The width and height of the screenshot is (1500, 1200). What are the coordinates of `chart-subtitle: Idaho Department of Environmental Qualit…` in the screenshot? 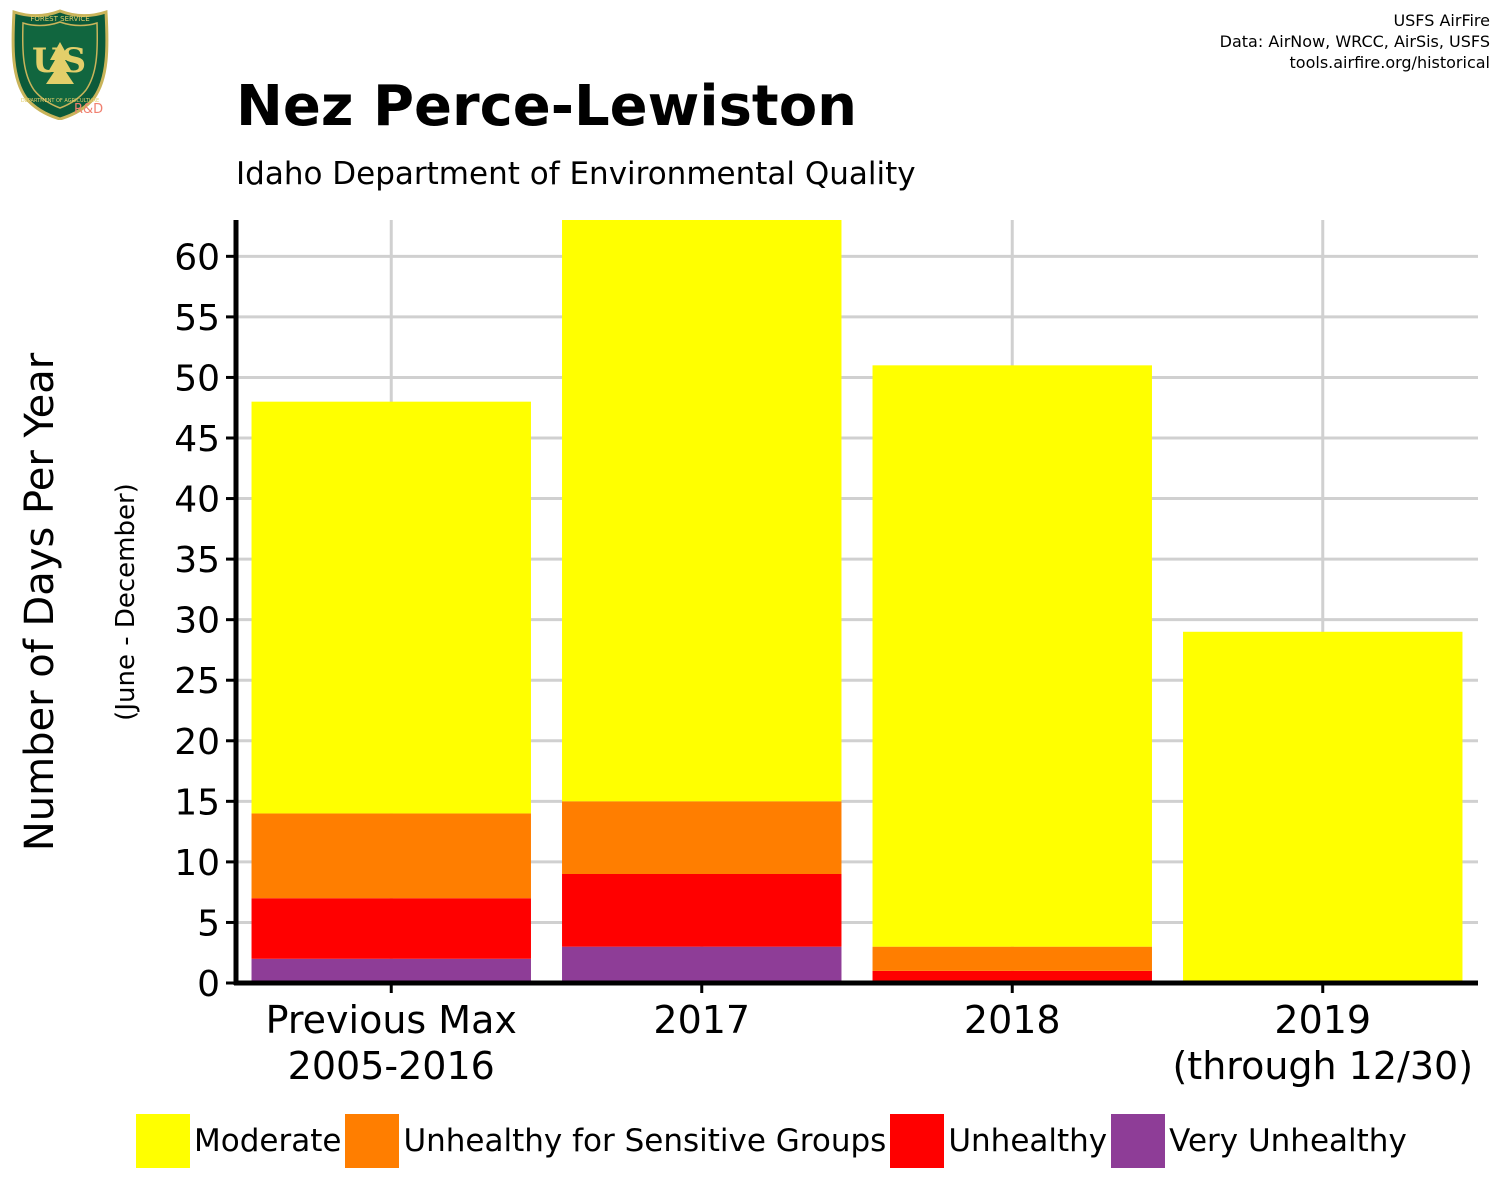 It's located at (576, 174).